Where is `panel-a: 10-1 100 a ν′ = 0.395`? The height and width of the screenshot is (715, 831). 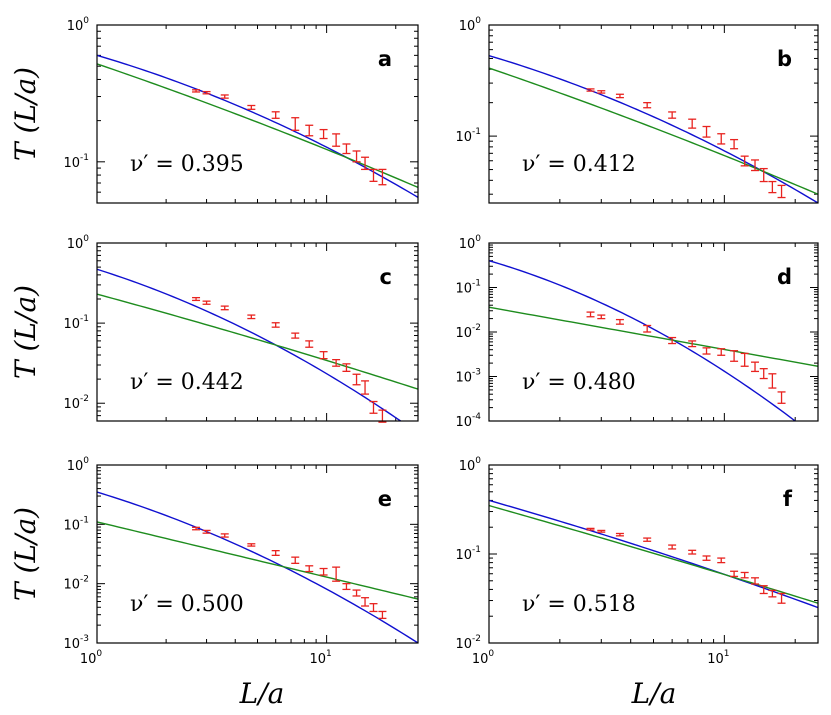
panel-a: 10-1 100 a ν′ = 0.395 is located at coordinates (241, 110).